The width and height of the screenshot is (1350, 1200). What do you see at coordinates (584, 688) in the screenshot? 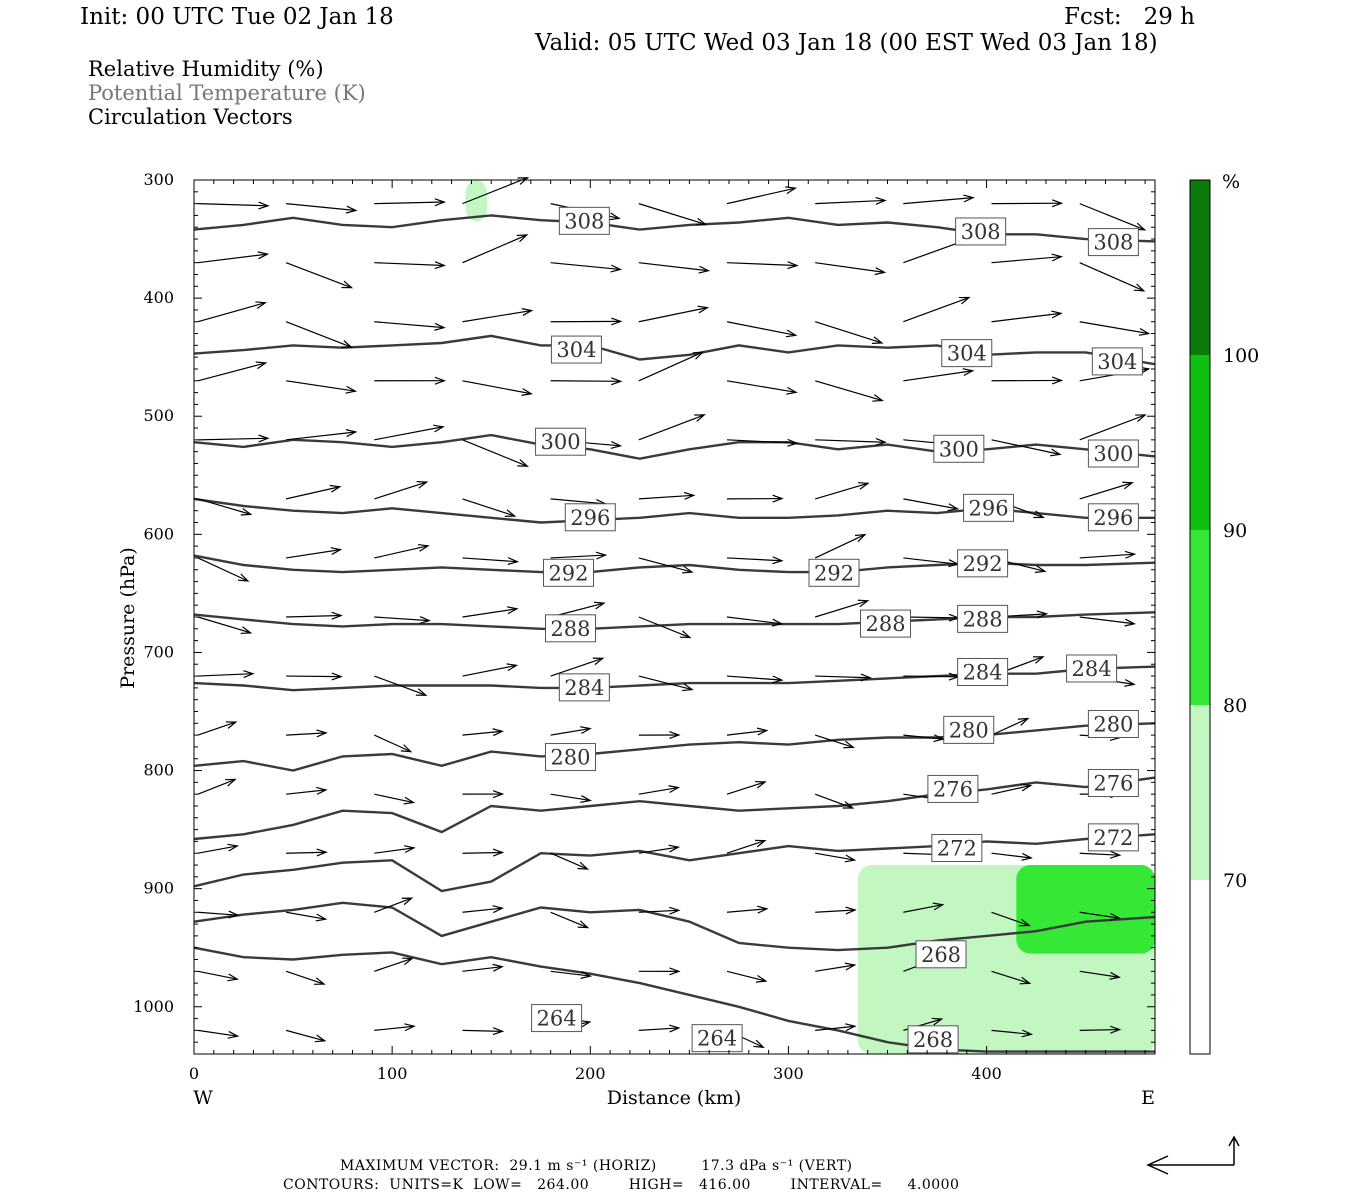
I see `contour-label-284-0: 284` at bounding box center [584, 688].